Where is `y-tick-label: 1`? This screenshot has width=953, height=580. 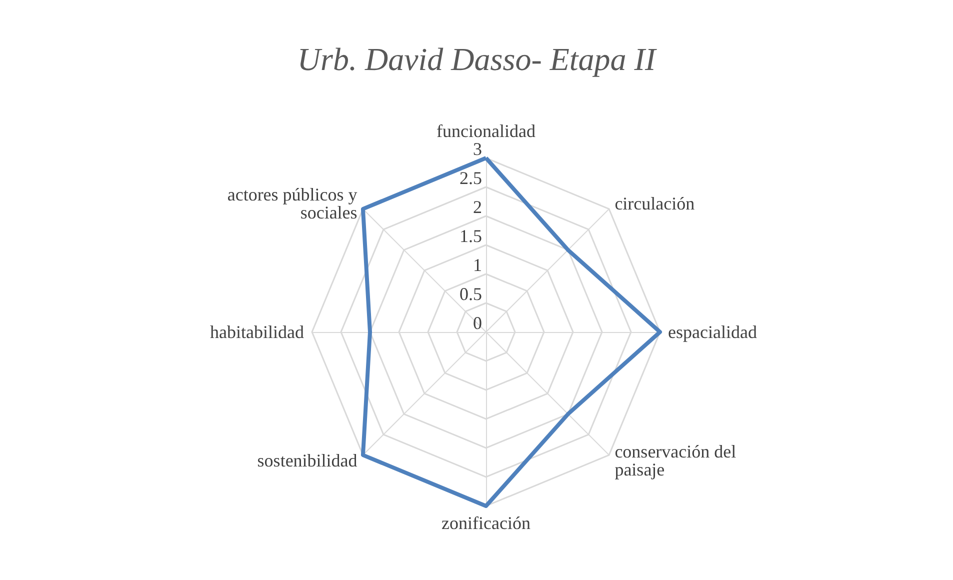
y-tick-label: 1 is located at coordinates (477, 265).